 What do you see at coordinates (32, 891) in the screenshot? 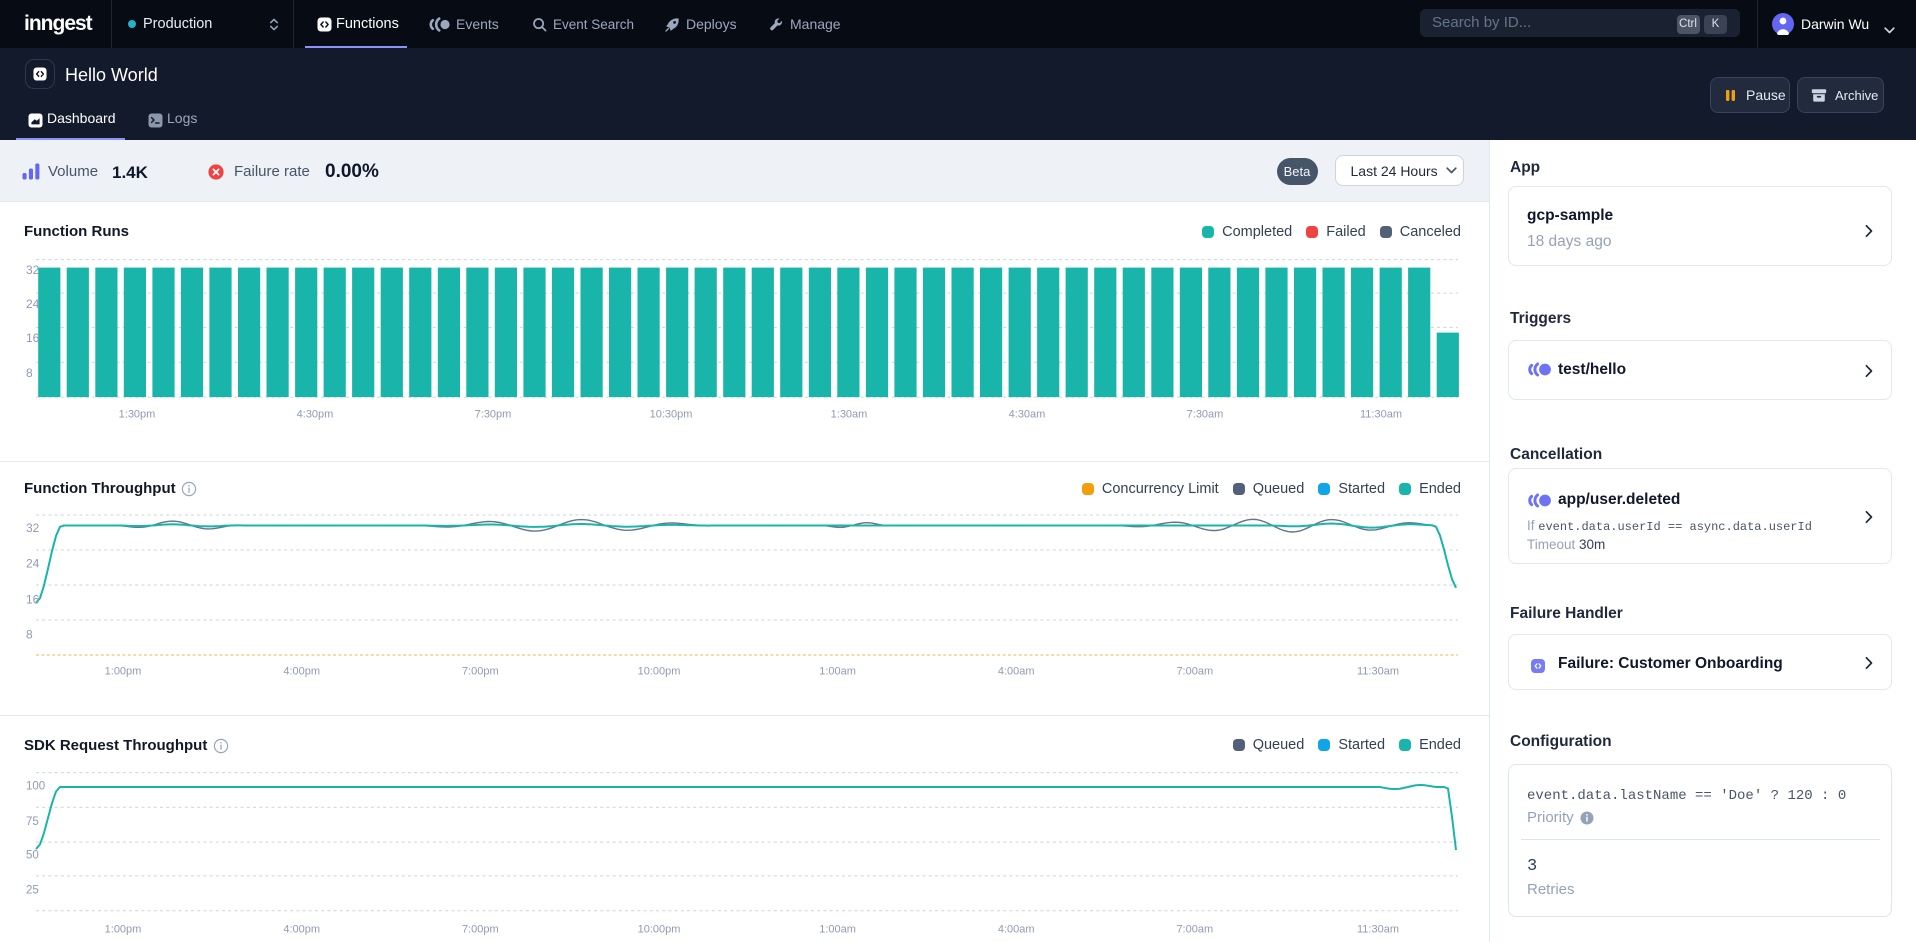
I see `svg-text: 25` at bounding box center [32, 891].